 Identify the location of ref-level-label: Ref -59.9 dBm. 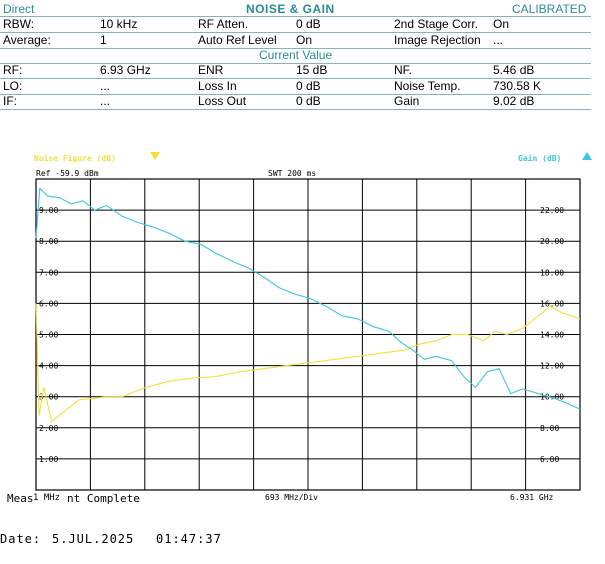
(67, 173).